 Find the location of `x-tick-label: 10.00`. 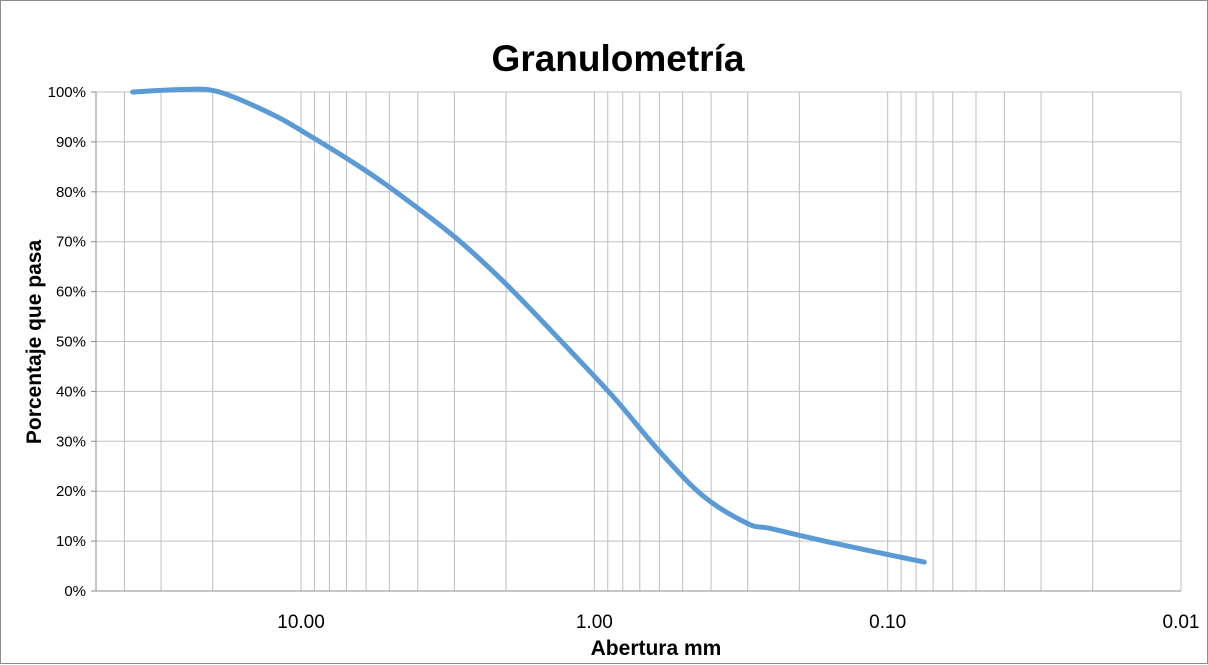

x-tick-label: 10.00 is located at coordinates (301, 622).